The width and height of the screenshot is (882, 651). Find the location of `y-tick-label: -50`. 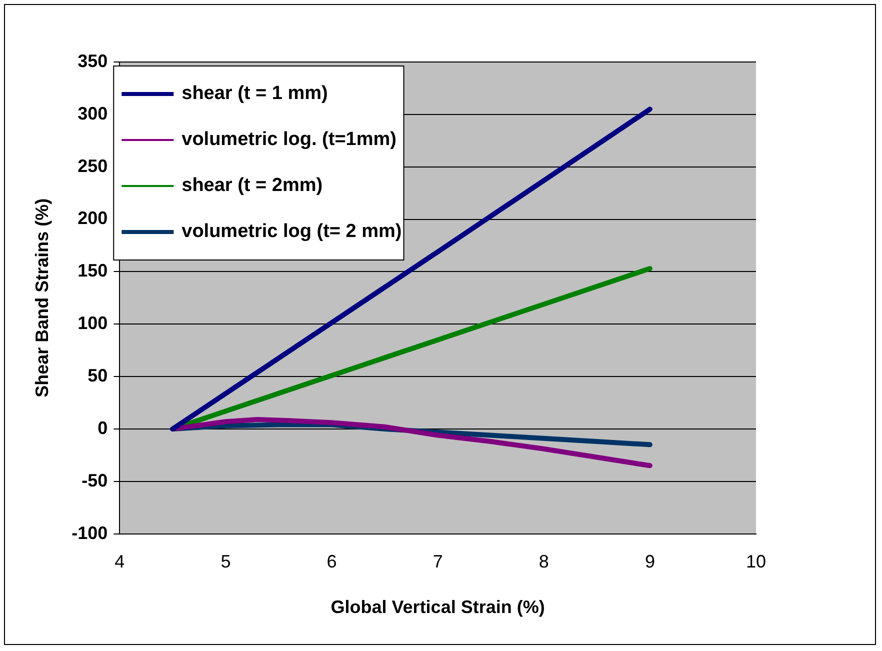

y-tick-label: -50 is located at coordinates (95, 480).